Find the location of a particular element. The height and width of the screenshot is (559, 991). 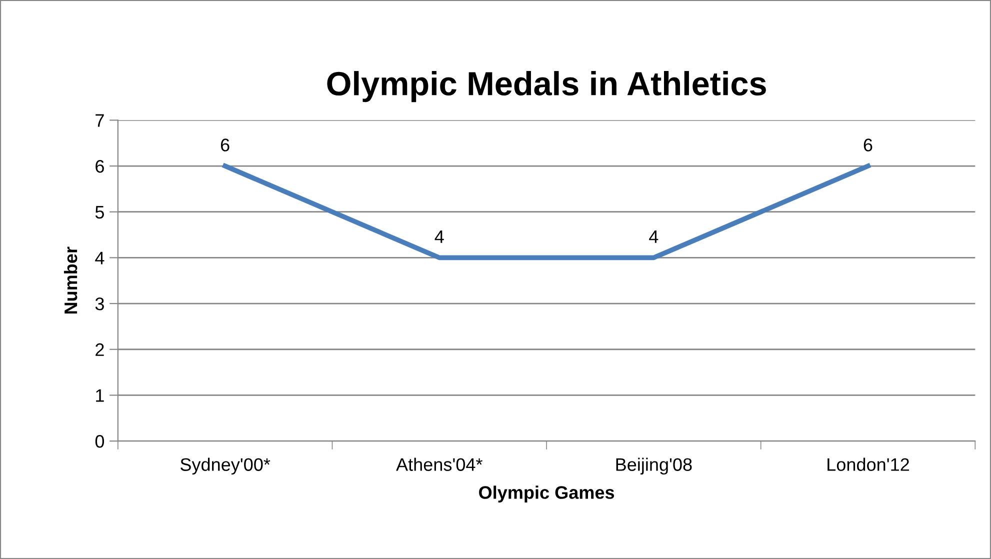

y-tick-label: 3 is located at coordinates (99, 303).